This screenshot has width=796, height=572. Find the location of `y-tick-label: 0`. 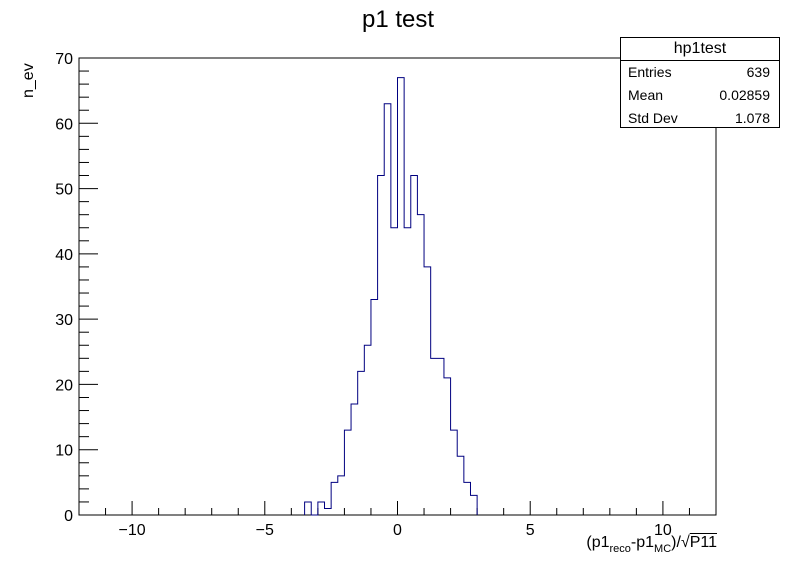

y-tick-label: 0 is located at coordinates (68, 516).